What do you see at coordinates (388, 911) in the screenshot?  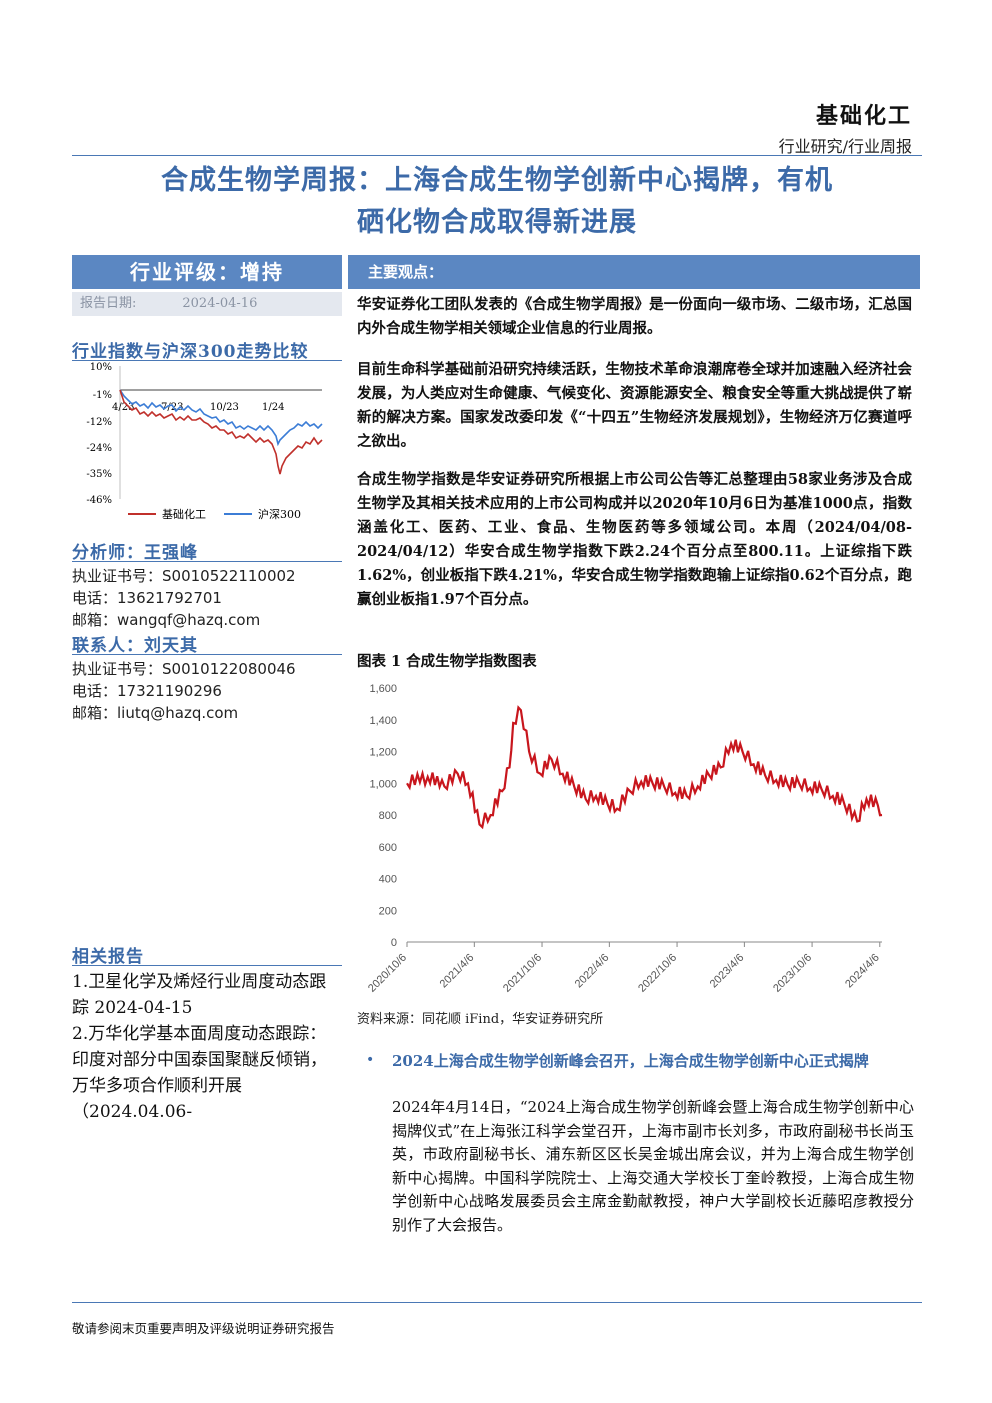 I see `index-y-tick: 200` at bounding box center [388, 911].